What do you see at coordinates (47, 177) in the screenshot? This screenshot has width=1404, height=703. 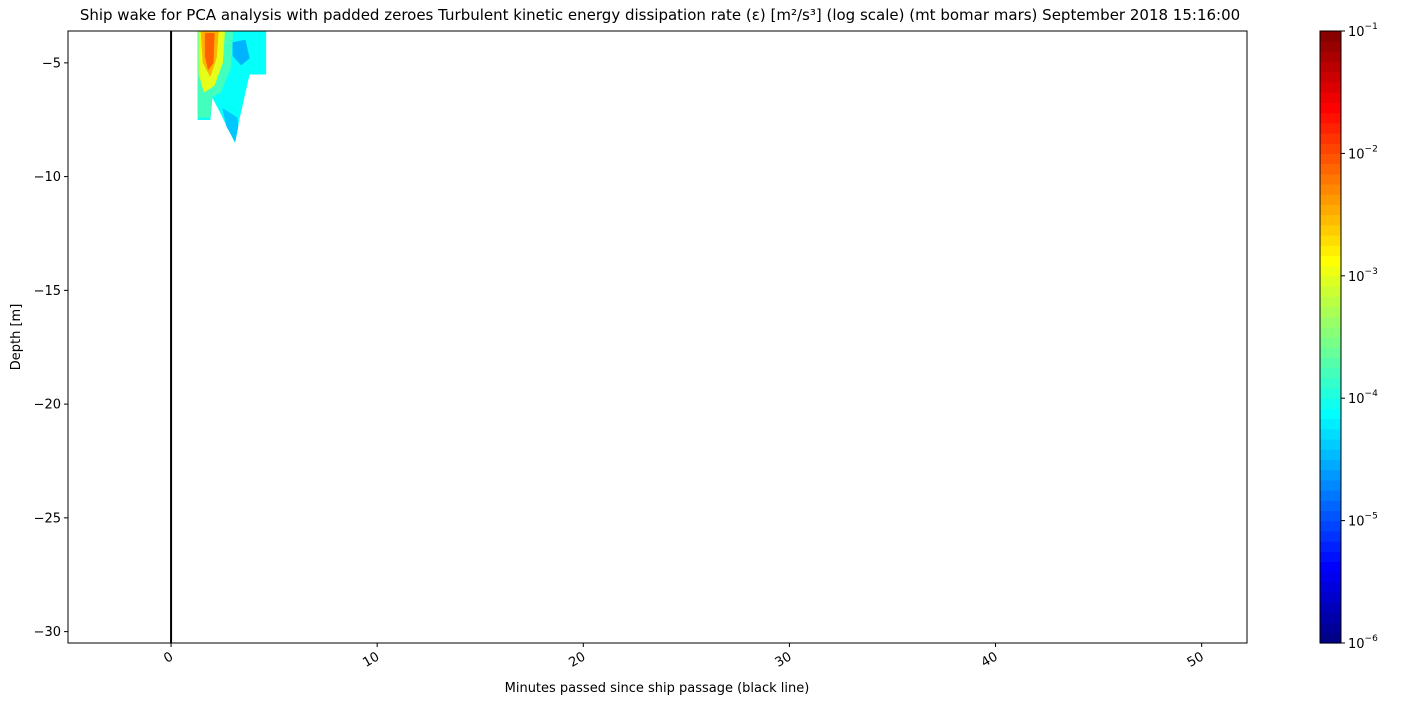 I see `y-tick-label: −10` at bounding box center [47, 177].